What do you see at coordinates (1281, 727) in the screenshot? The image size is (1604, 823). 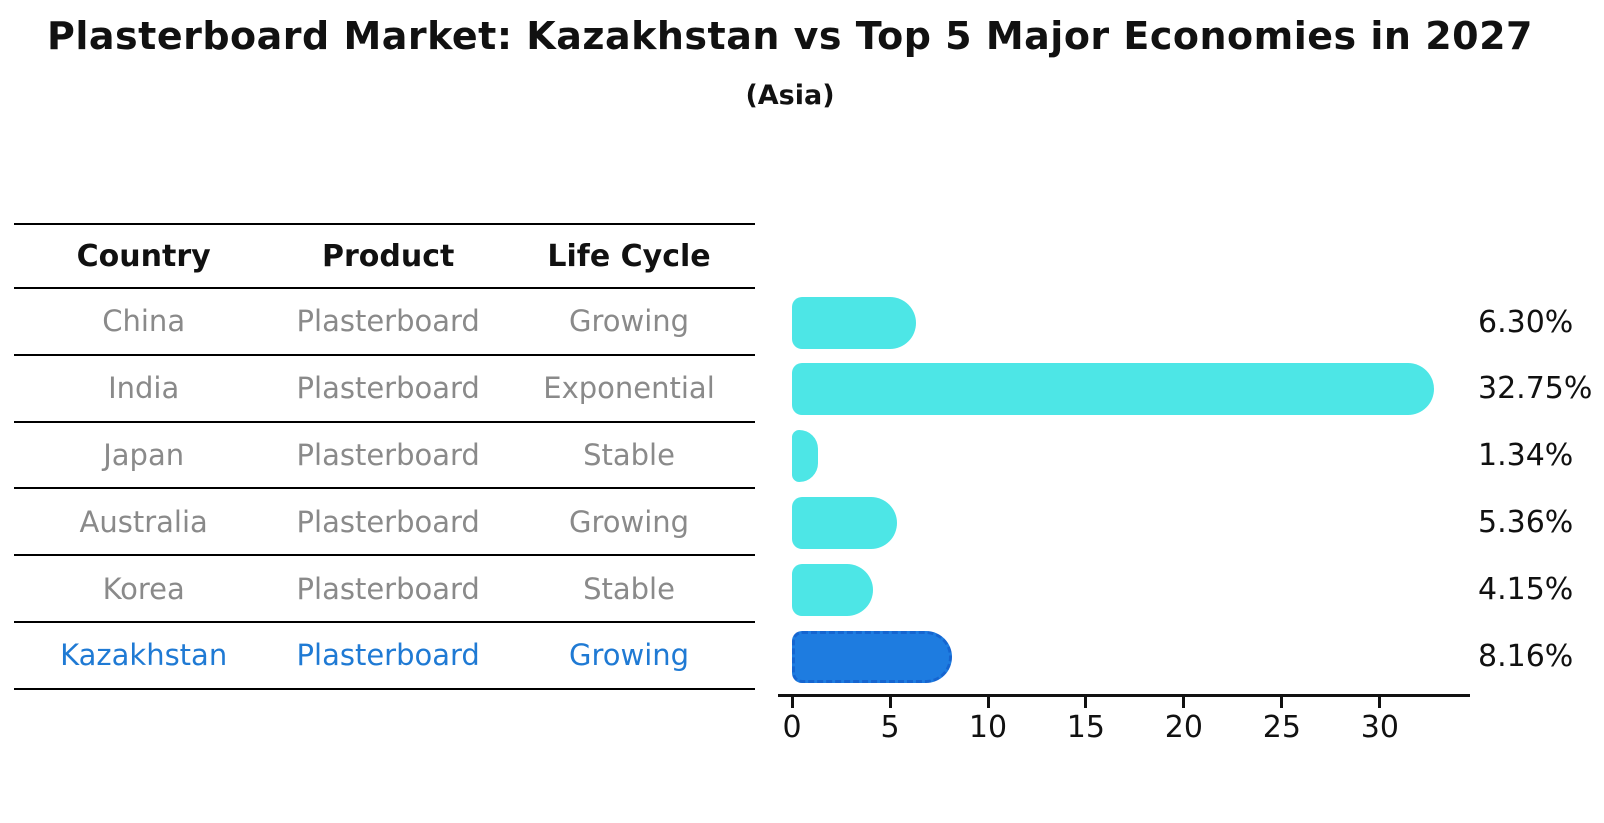 I see `x-axis-tick-label-25: 25` at bounding box center [1281, 727].